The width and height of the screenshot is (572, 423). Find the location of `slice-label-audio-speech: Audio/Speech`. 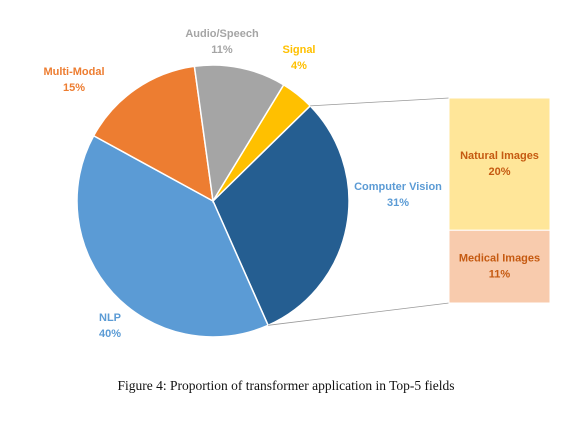

slice-label-audio-speech: Audio/Speech is located at coordinates (222, 34).